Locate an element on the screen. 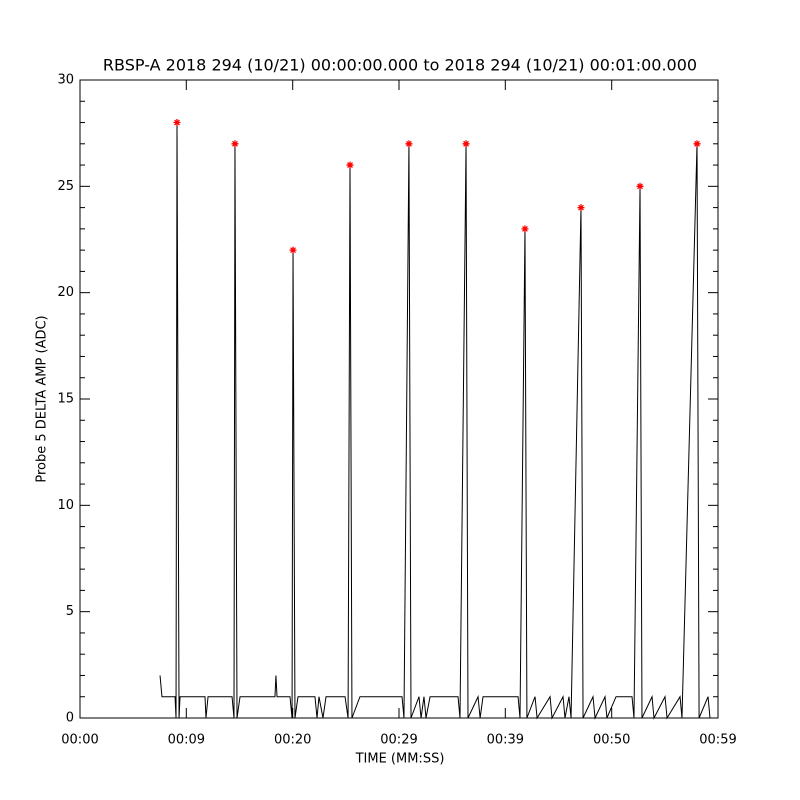 Image resolution: width=800 pixels, height=800 pixels. x-axis-label: TIME (MM:SS) is located at coordinates (400, 759).